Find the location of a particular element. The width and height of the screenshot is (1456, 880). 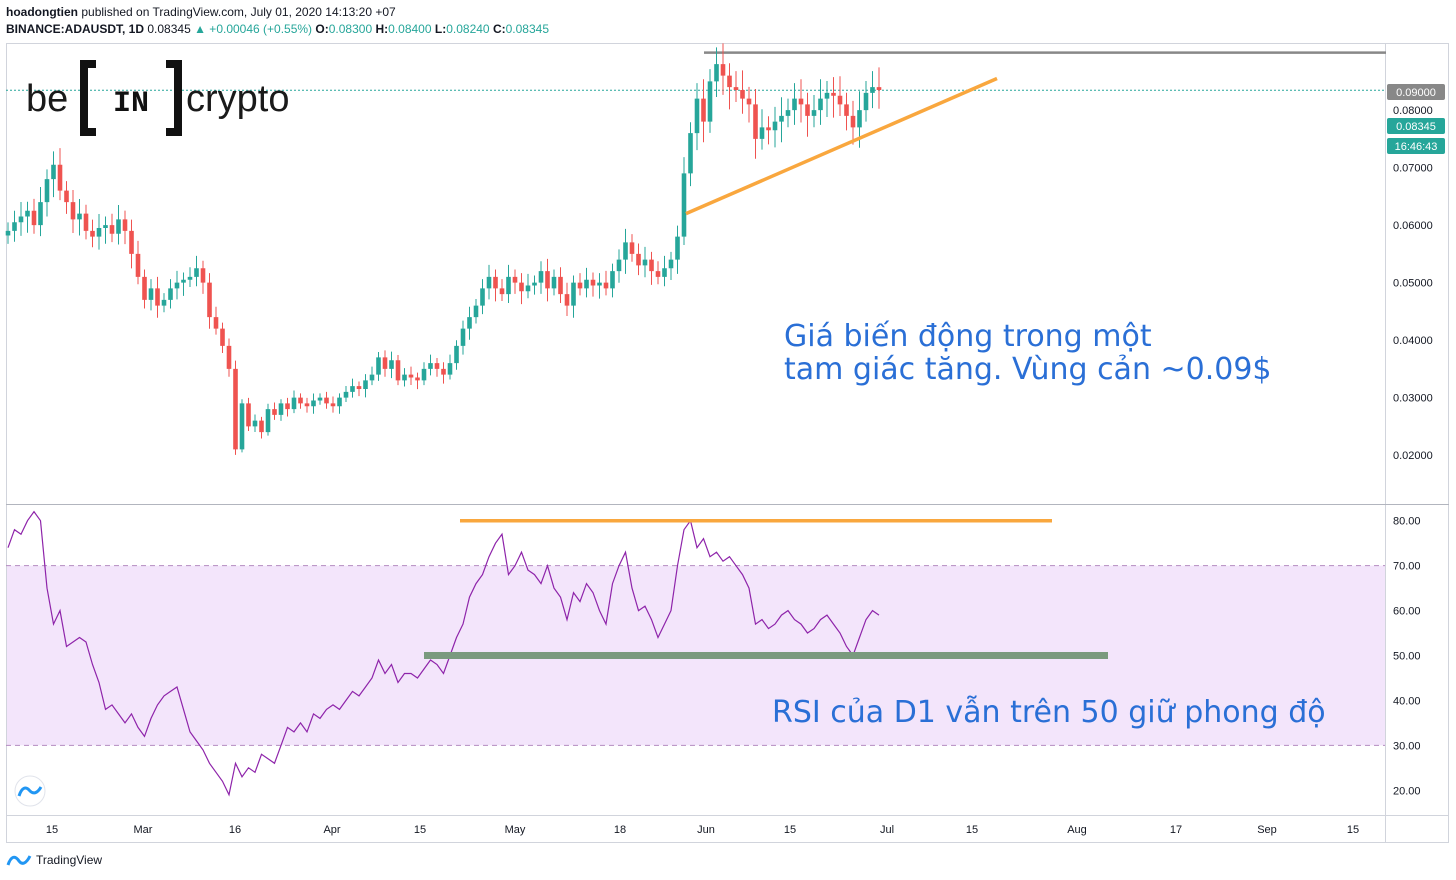

price-tick-label: 0.07000 is located at coordinates (1413, 169).